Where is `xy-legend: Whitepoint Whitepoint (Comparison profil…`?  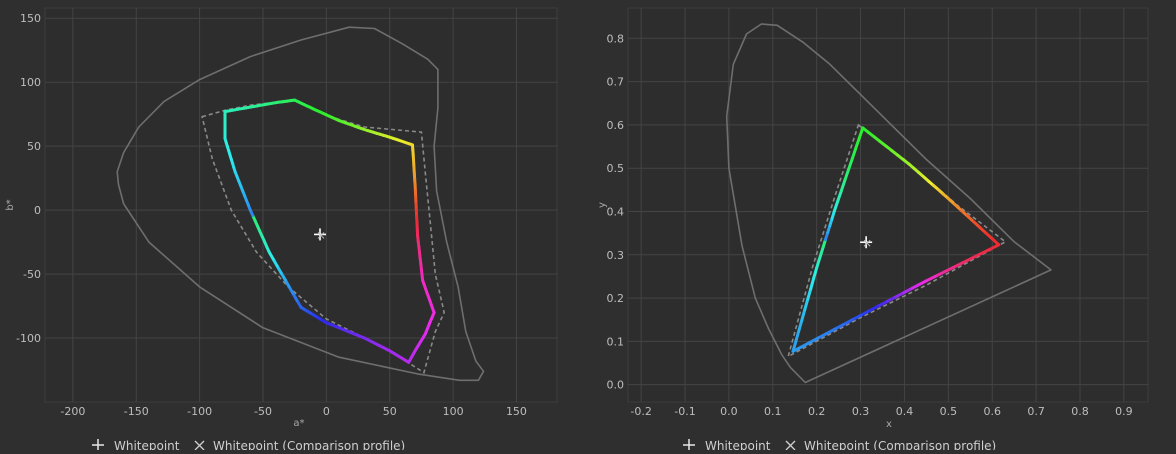 xy-legend: Whitepoint Whitepoint (Comparison profil… is located at coordinates (839, 444).